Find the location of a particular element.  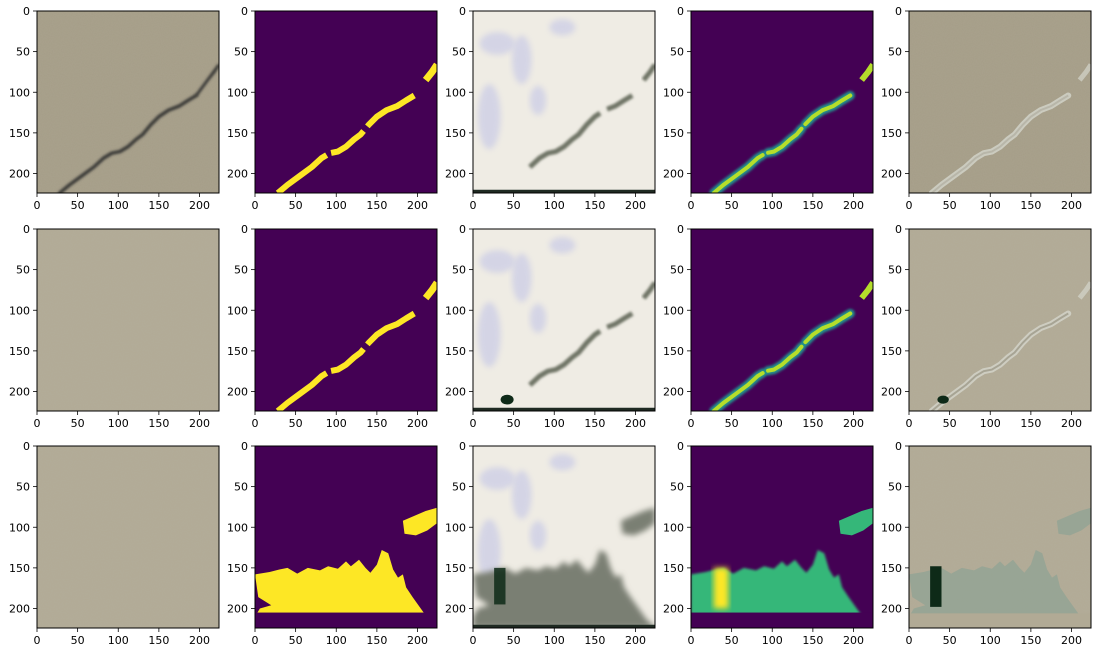

panel-r2-c5: 0 50 100 150 200 0 50 100 150 200 is located at coordinates (986, 326).